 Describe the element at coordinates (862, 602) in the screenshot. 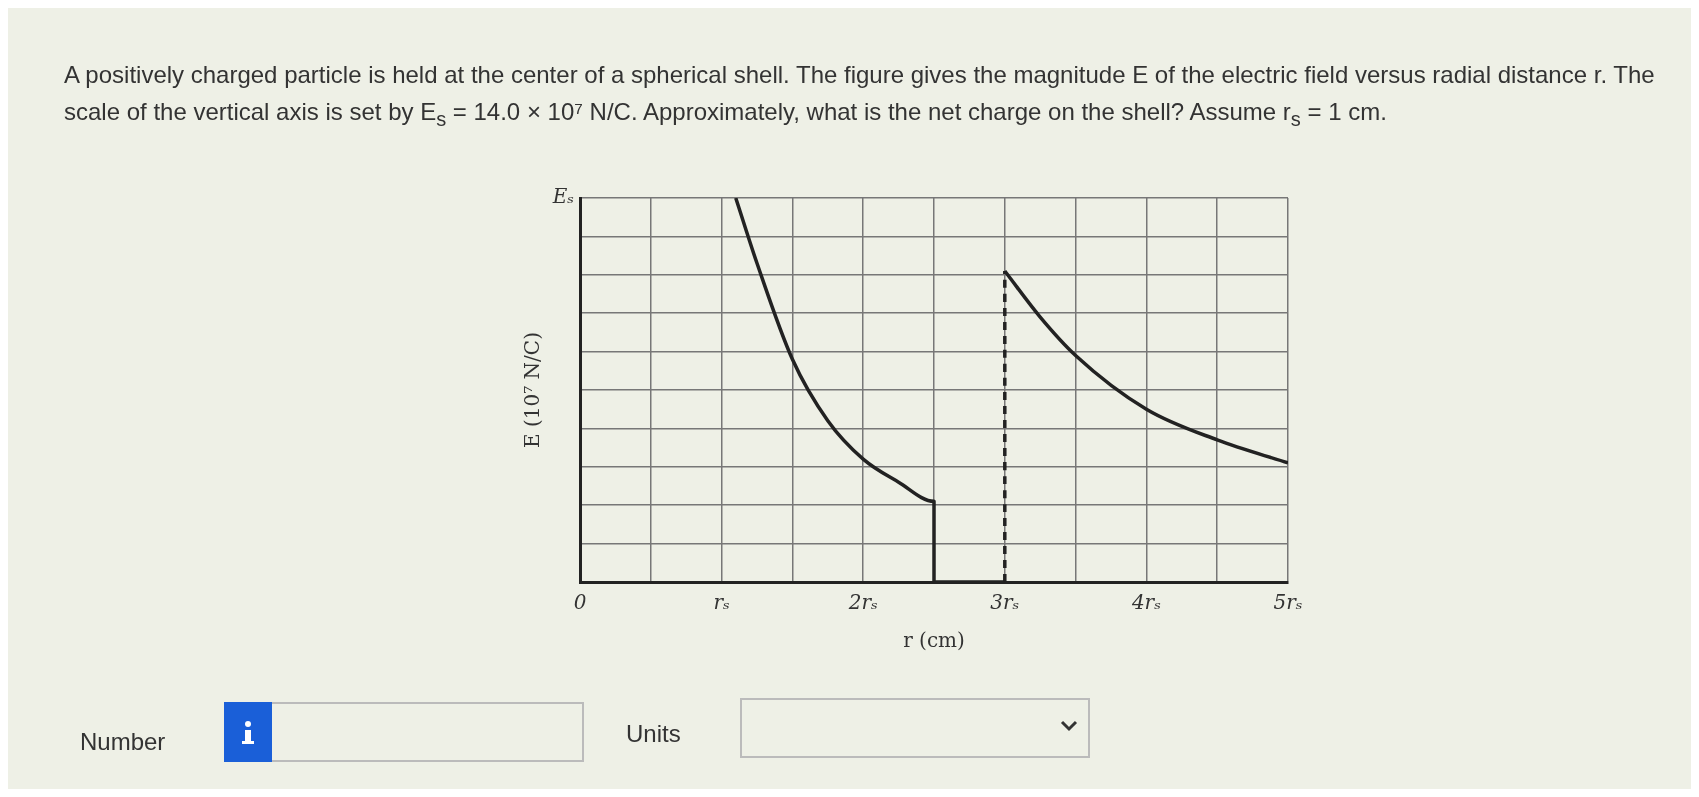

I see `x-tick-label: 2rₛ` at that location.